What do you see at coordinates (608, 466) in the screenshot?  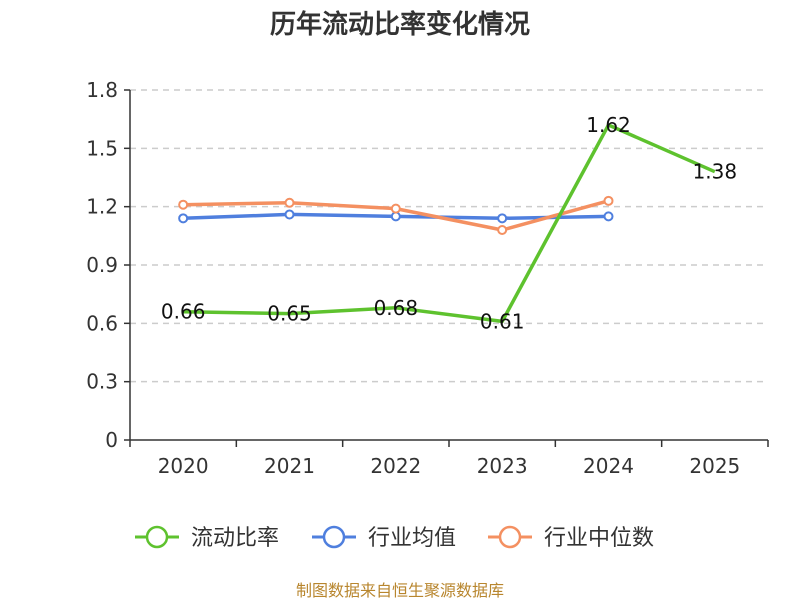 I see `x-tick-label-2024: 2024` at bounding box center [608, 466].